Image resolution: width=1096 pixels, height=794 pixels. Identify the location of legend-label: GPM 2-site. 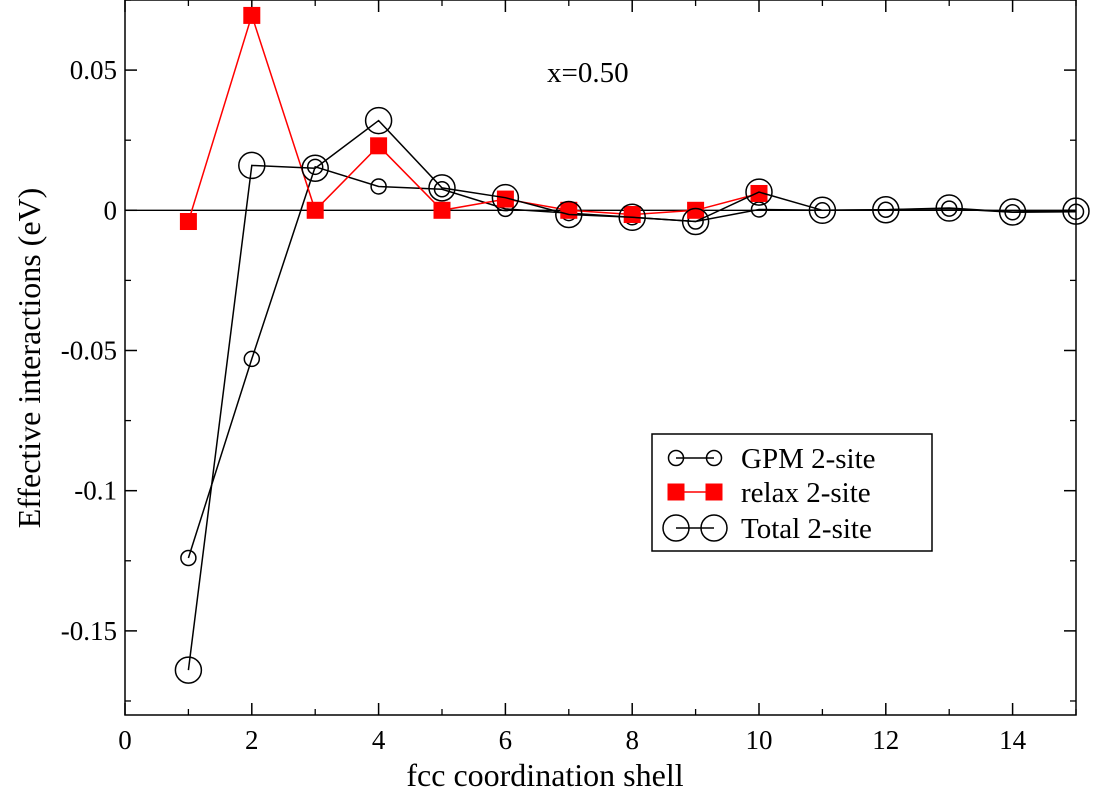
(808, 459).